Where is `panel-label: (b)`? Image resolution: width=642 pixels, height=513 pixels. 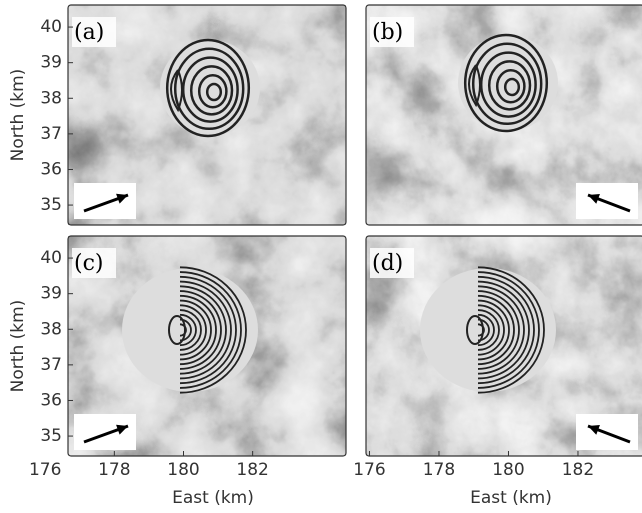 panel-label: (b) is located at coordinates (387, 32).